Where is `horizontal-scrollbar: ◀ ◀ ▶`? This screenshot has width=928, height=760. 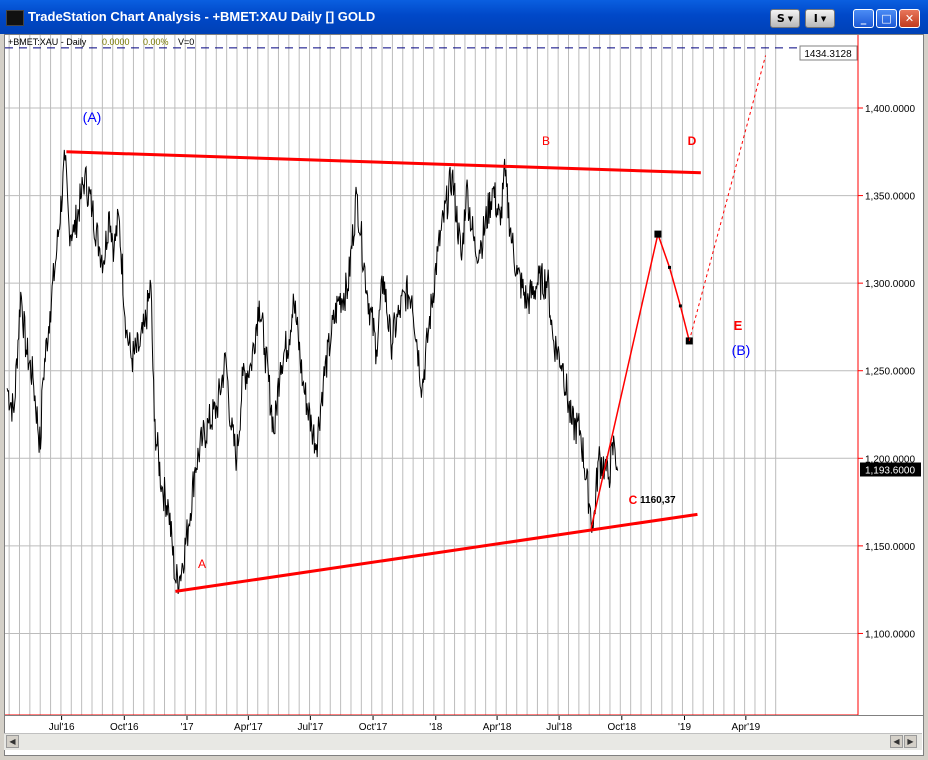 horizontal-scrollbar: ◀ ◀ ▶ is located at coordinates (463, 741).